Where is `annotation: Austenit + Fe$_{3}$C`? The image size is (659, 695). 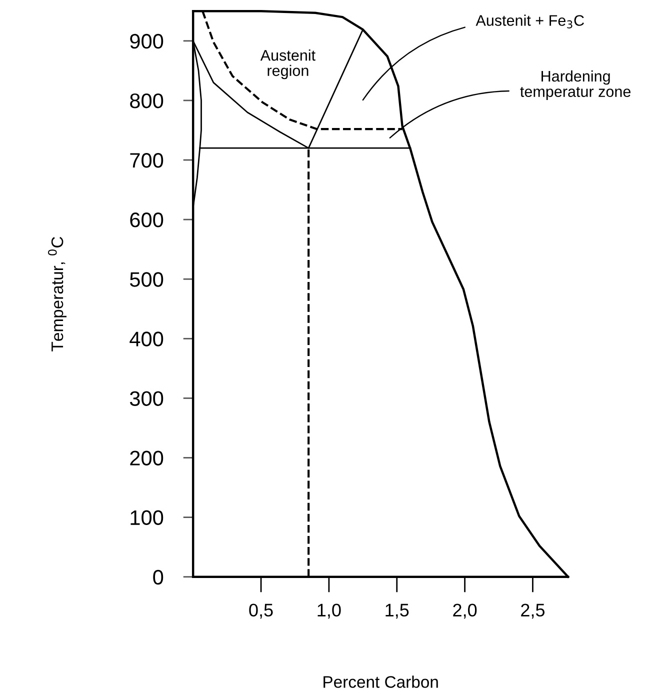 annotation: Austenit + Fe$_{3}$C is located at coordinates (530, 21).